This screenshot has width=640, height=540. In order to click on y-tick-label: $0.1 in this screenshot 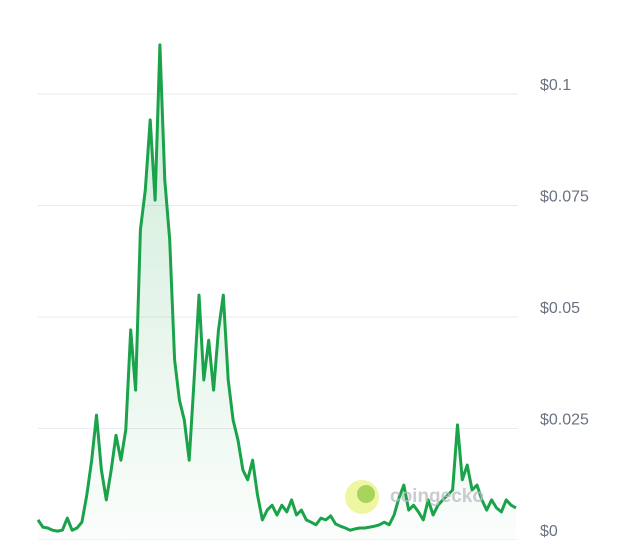, I will do `click(555, 85)`.